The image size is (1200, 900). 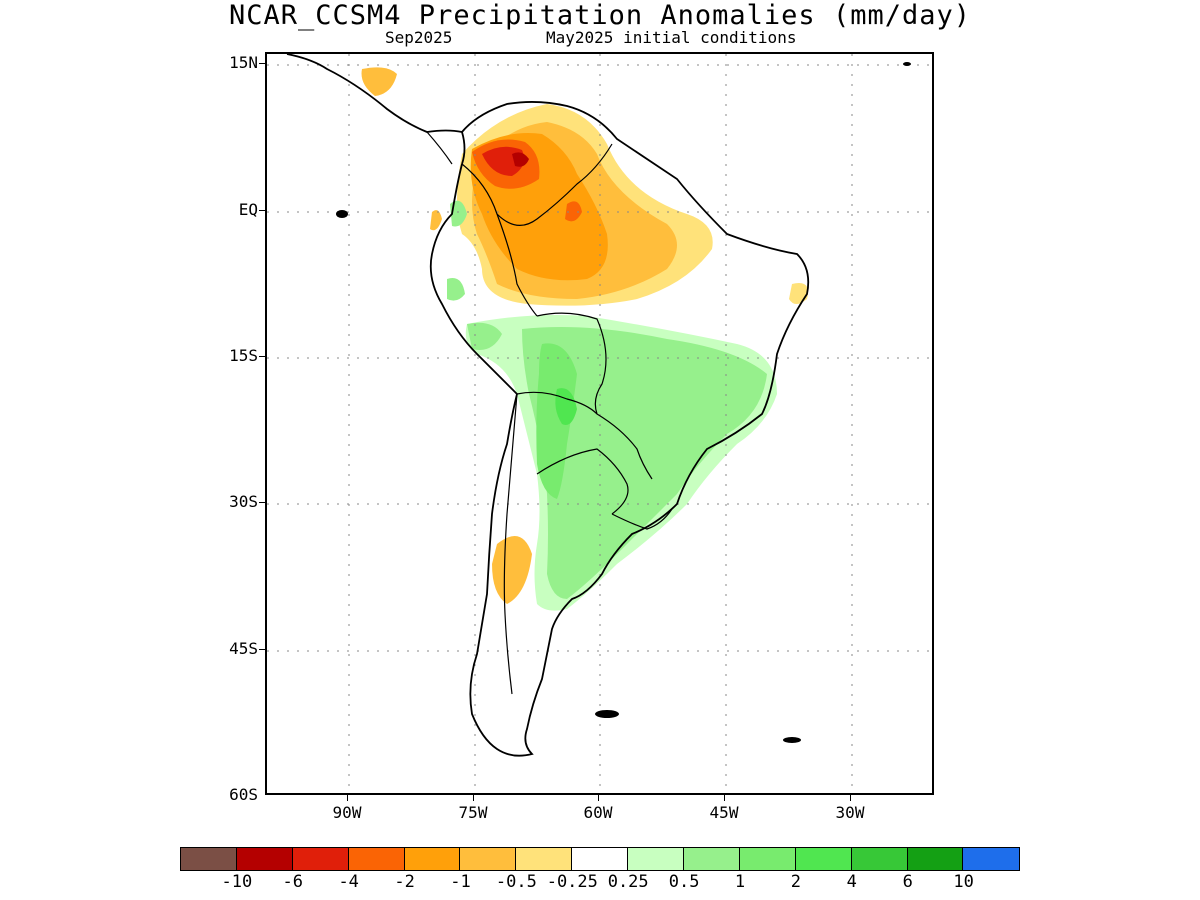 I want to click on legend-tick-label: -0.5, so click(x=516, y=882).